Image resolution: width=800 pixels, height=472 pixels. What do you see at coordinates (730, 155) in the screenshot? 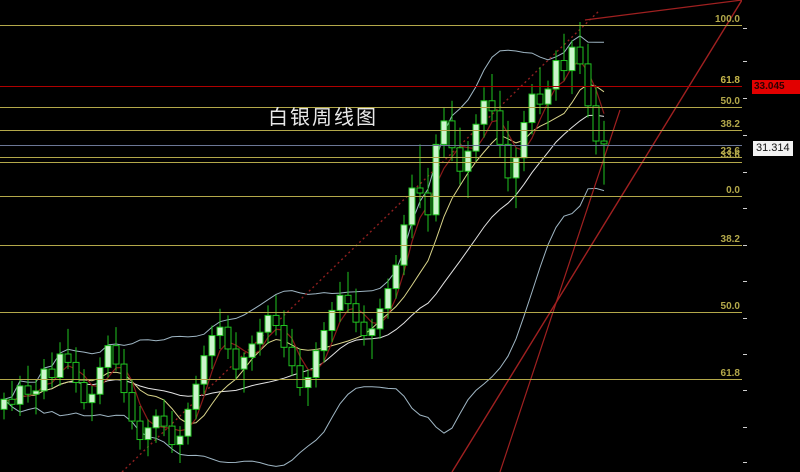
I see `fib-level-label: 33.6` at bounding box center [730, 155].